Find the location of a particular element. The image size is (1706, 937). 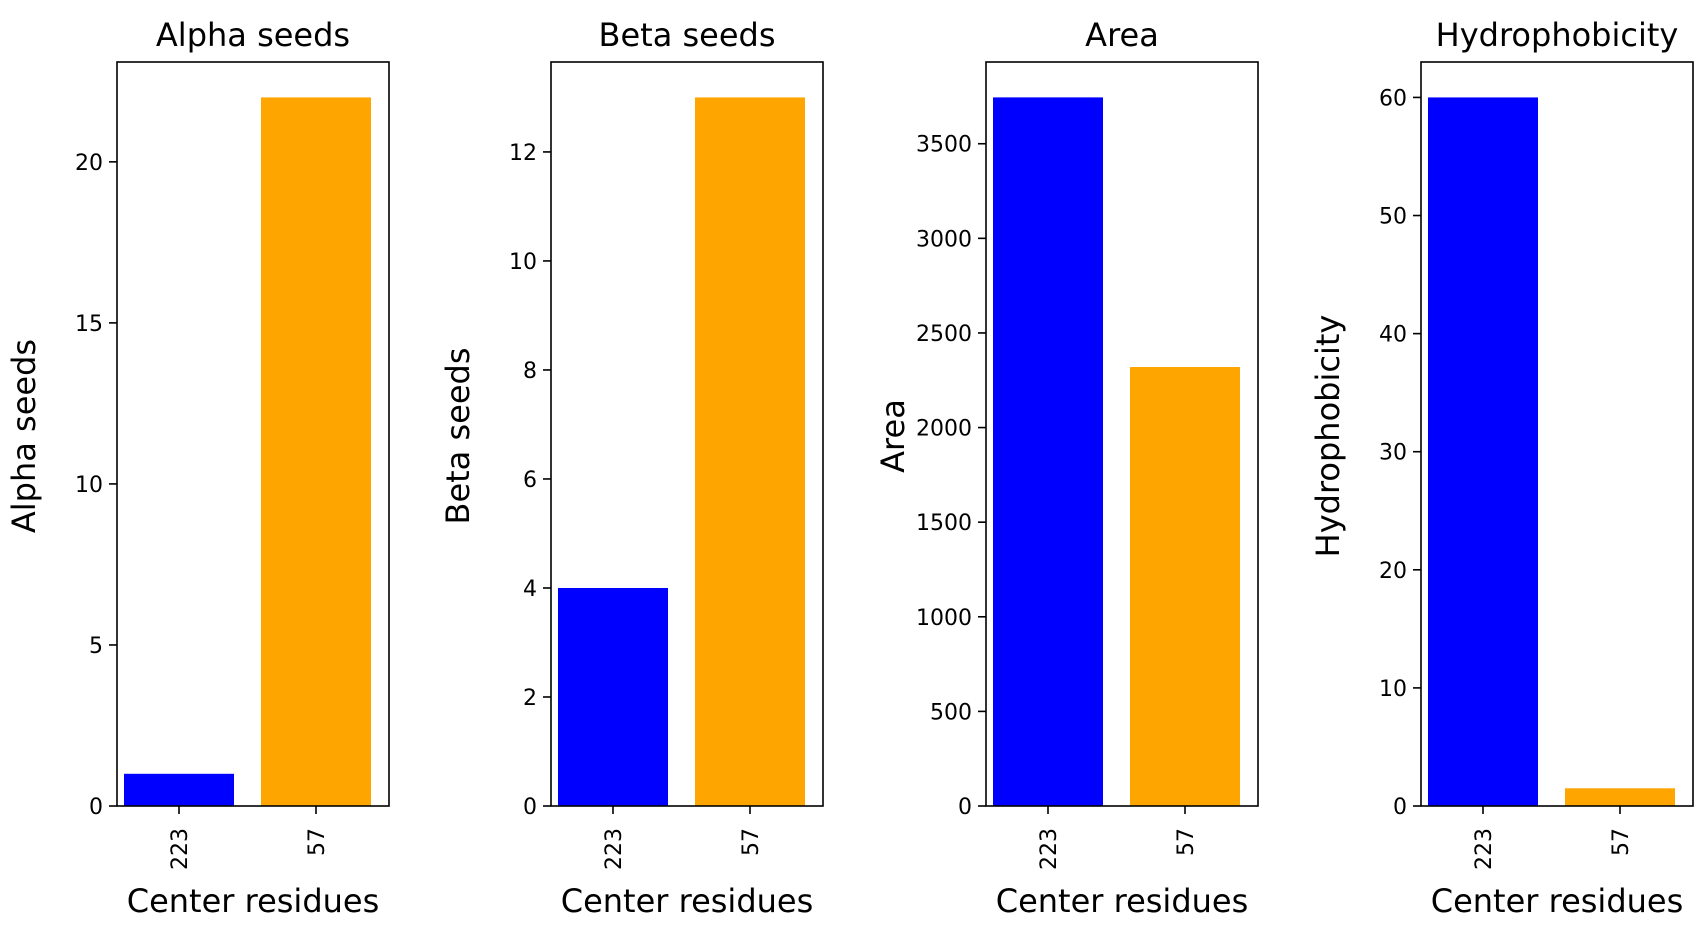

y-tick-label: 60 is located at coordinates (1393, 98).